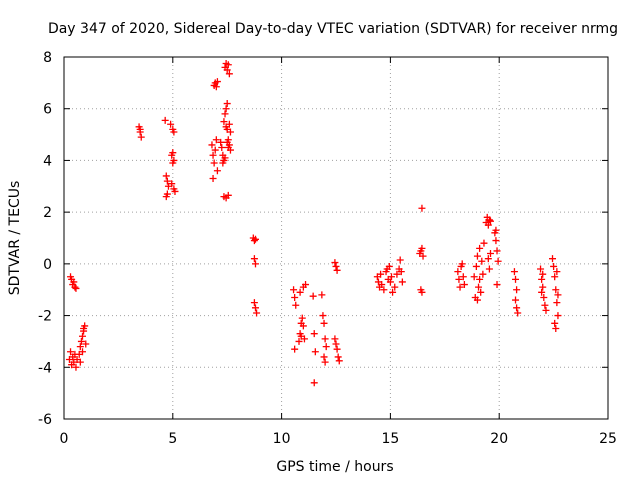  Describe the element at coordinates (338, 439) in the screenshot. I see `x-tick-labels: 0 5 10 15 20 25` at that location.